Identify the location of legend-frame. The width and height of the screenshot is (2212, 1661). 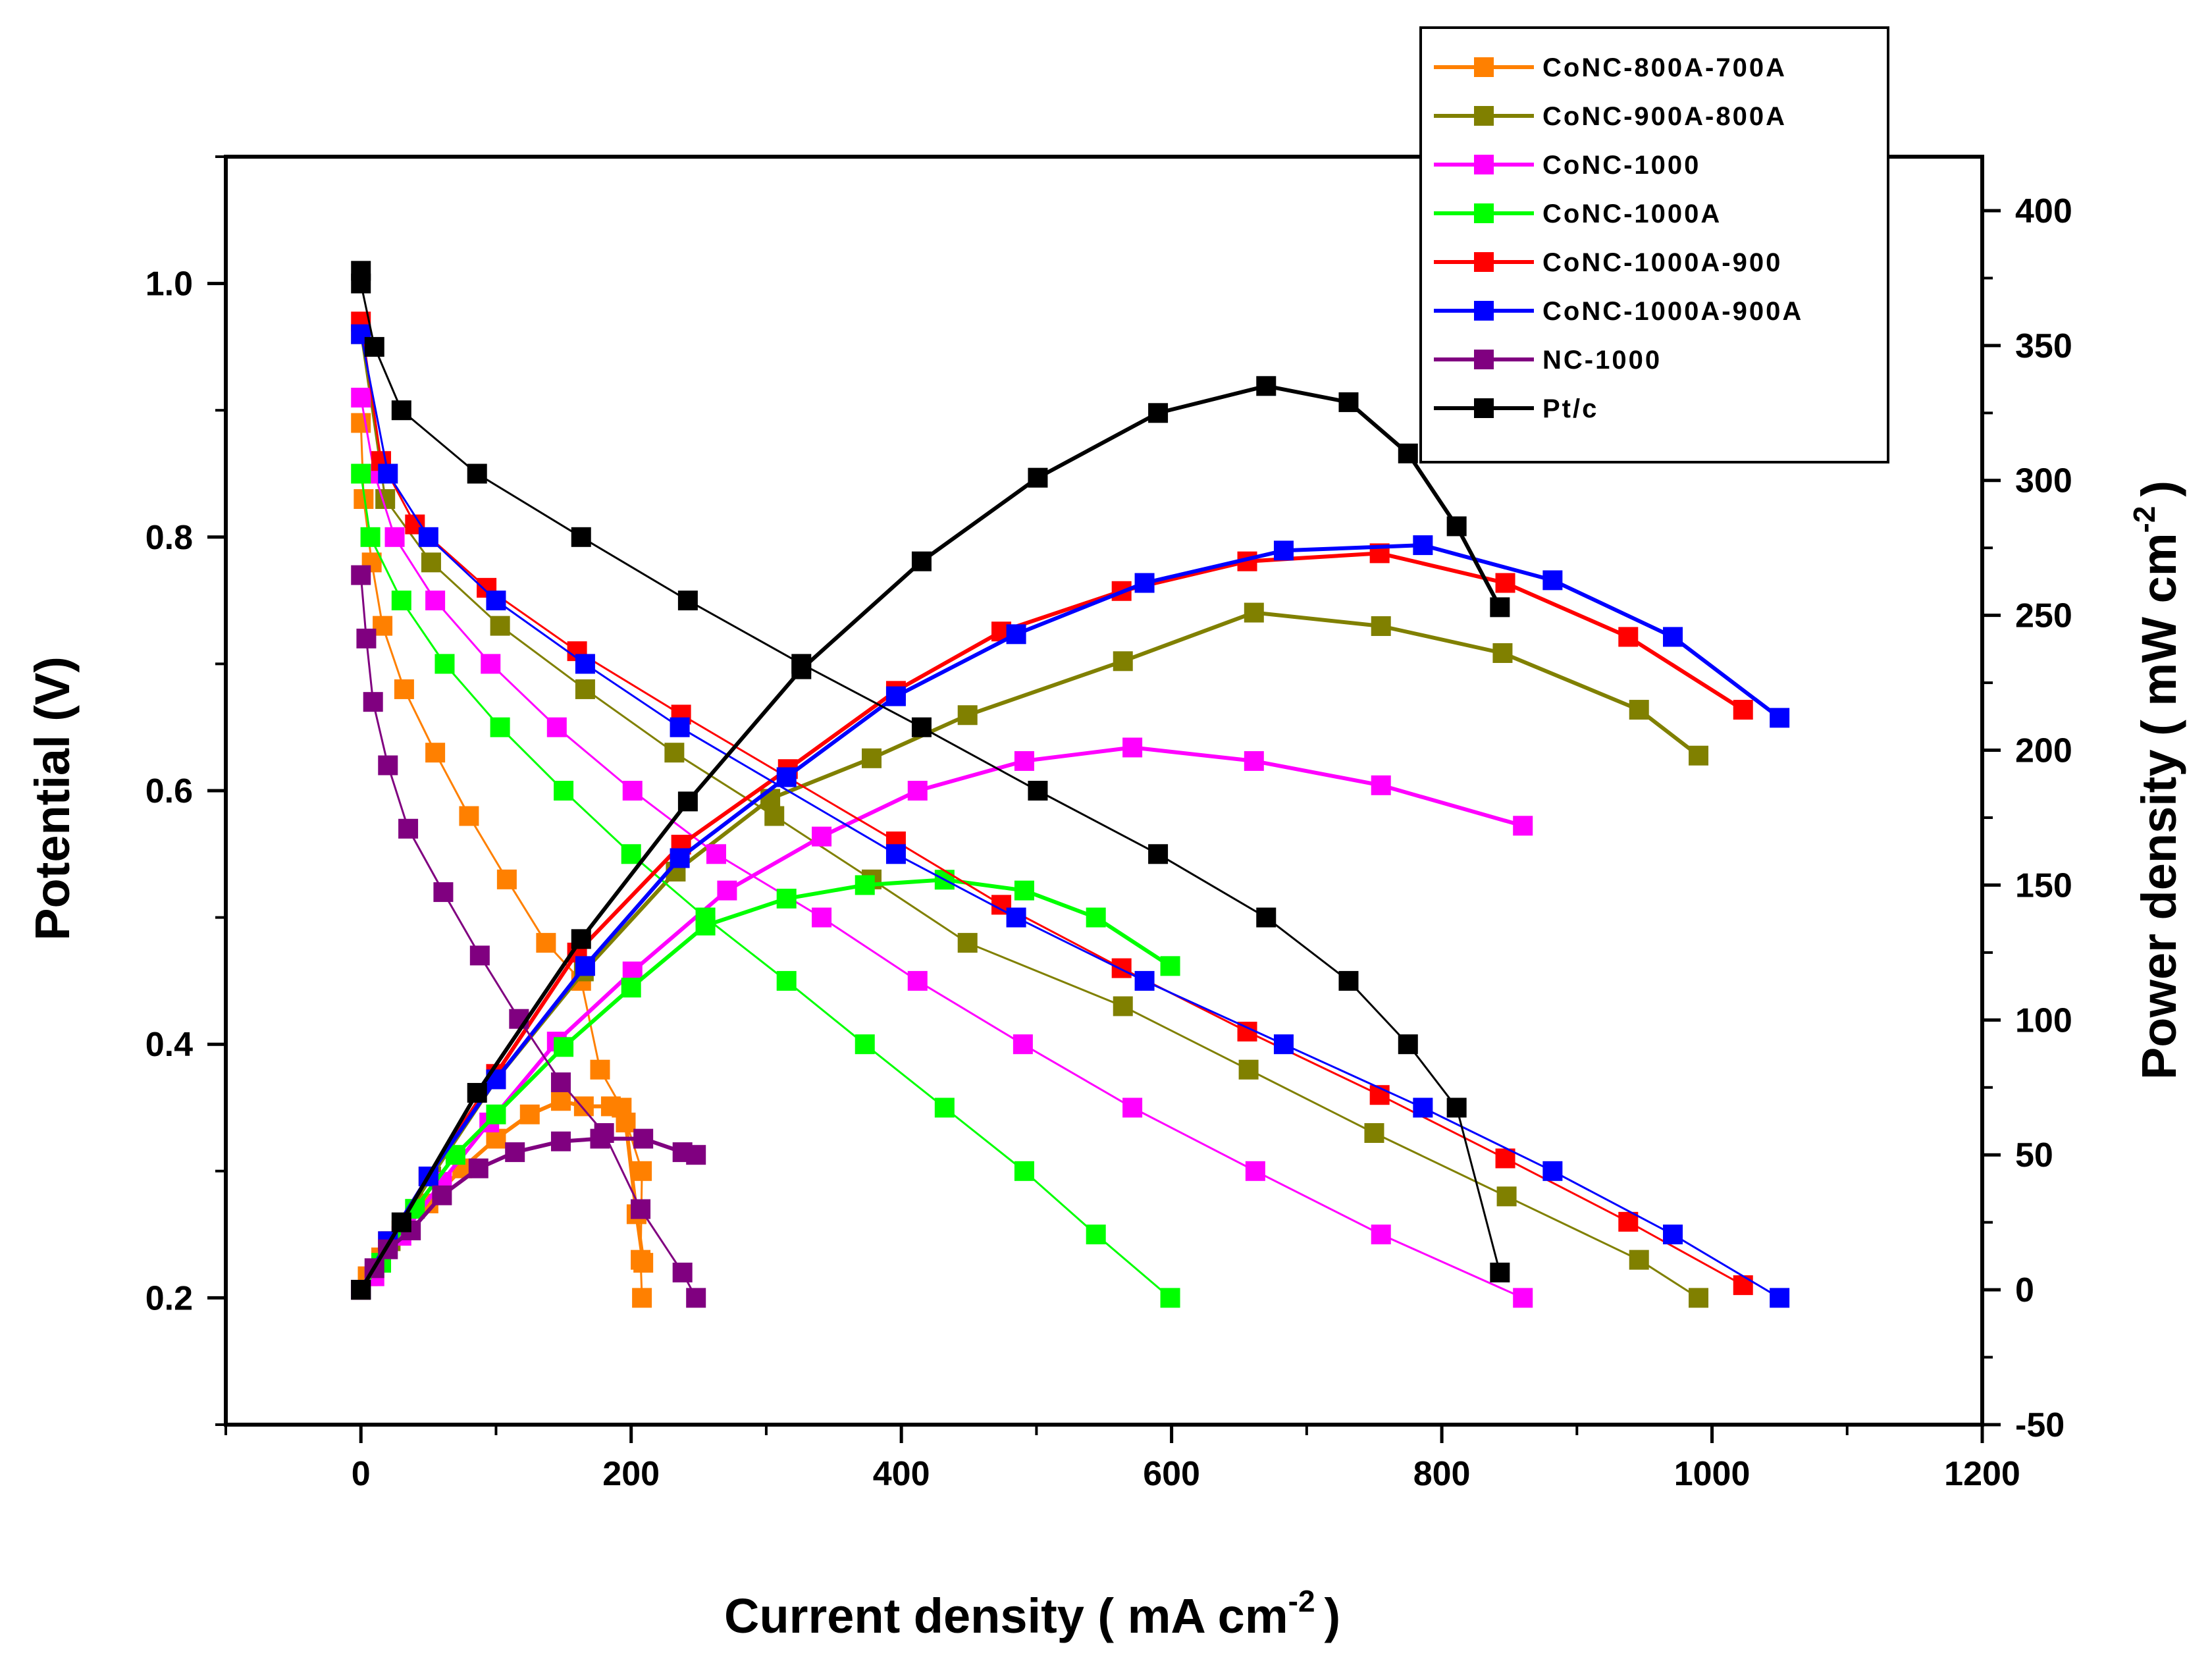
(1654, 245).